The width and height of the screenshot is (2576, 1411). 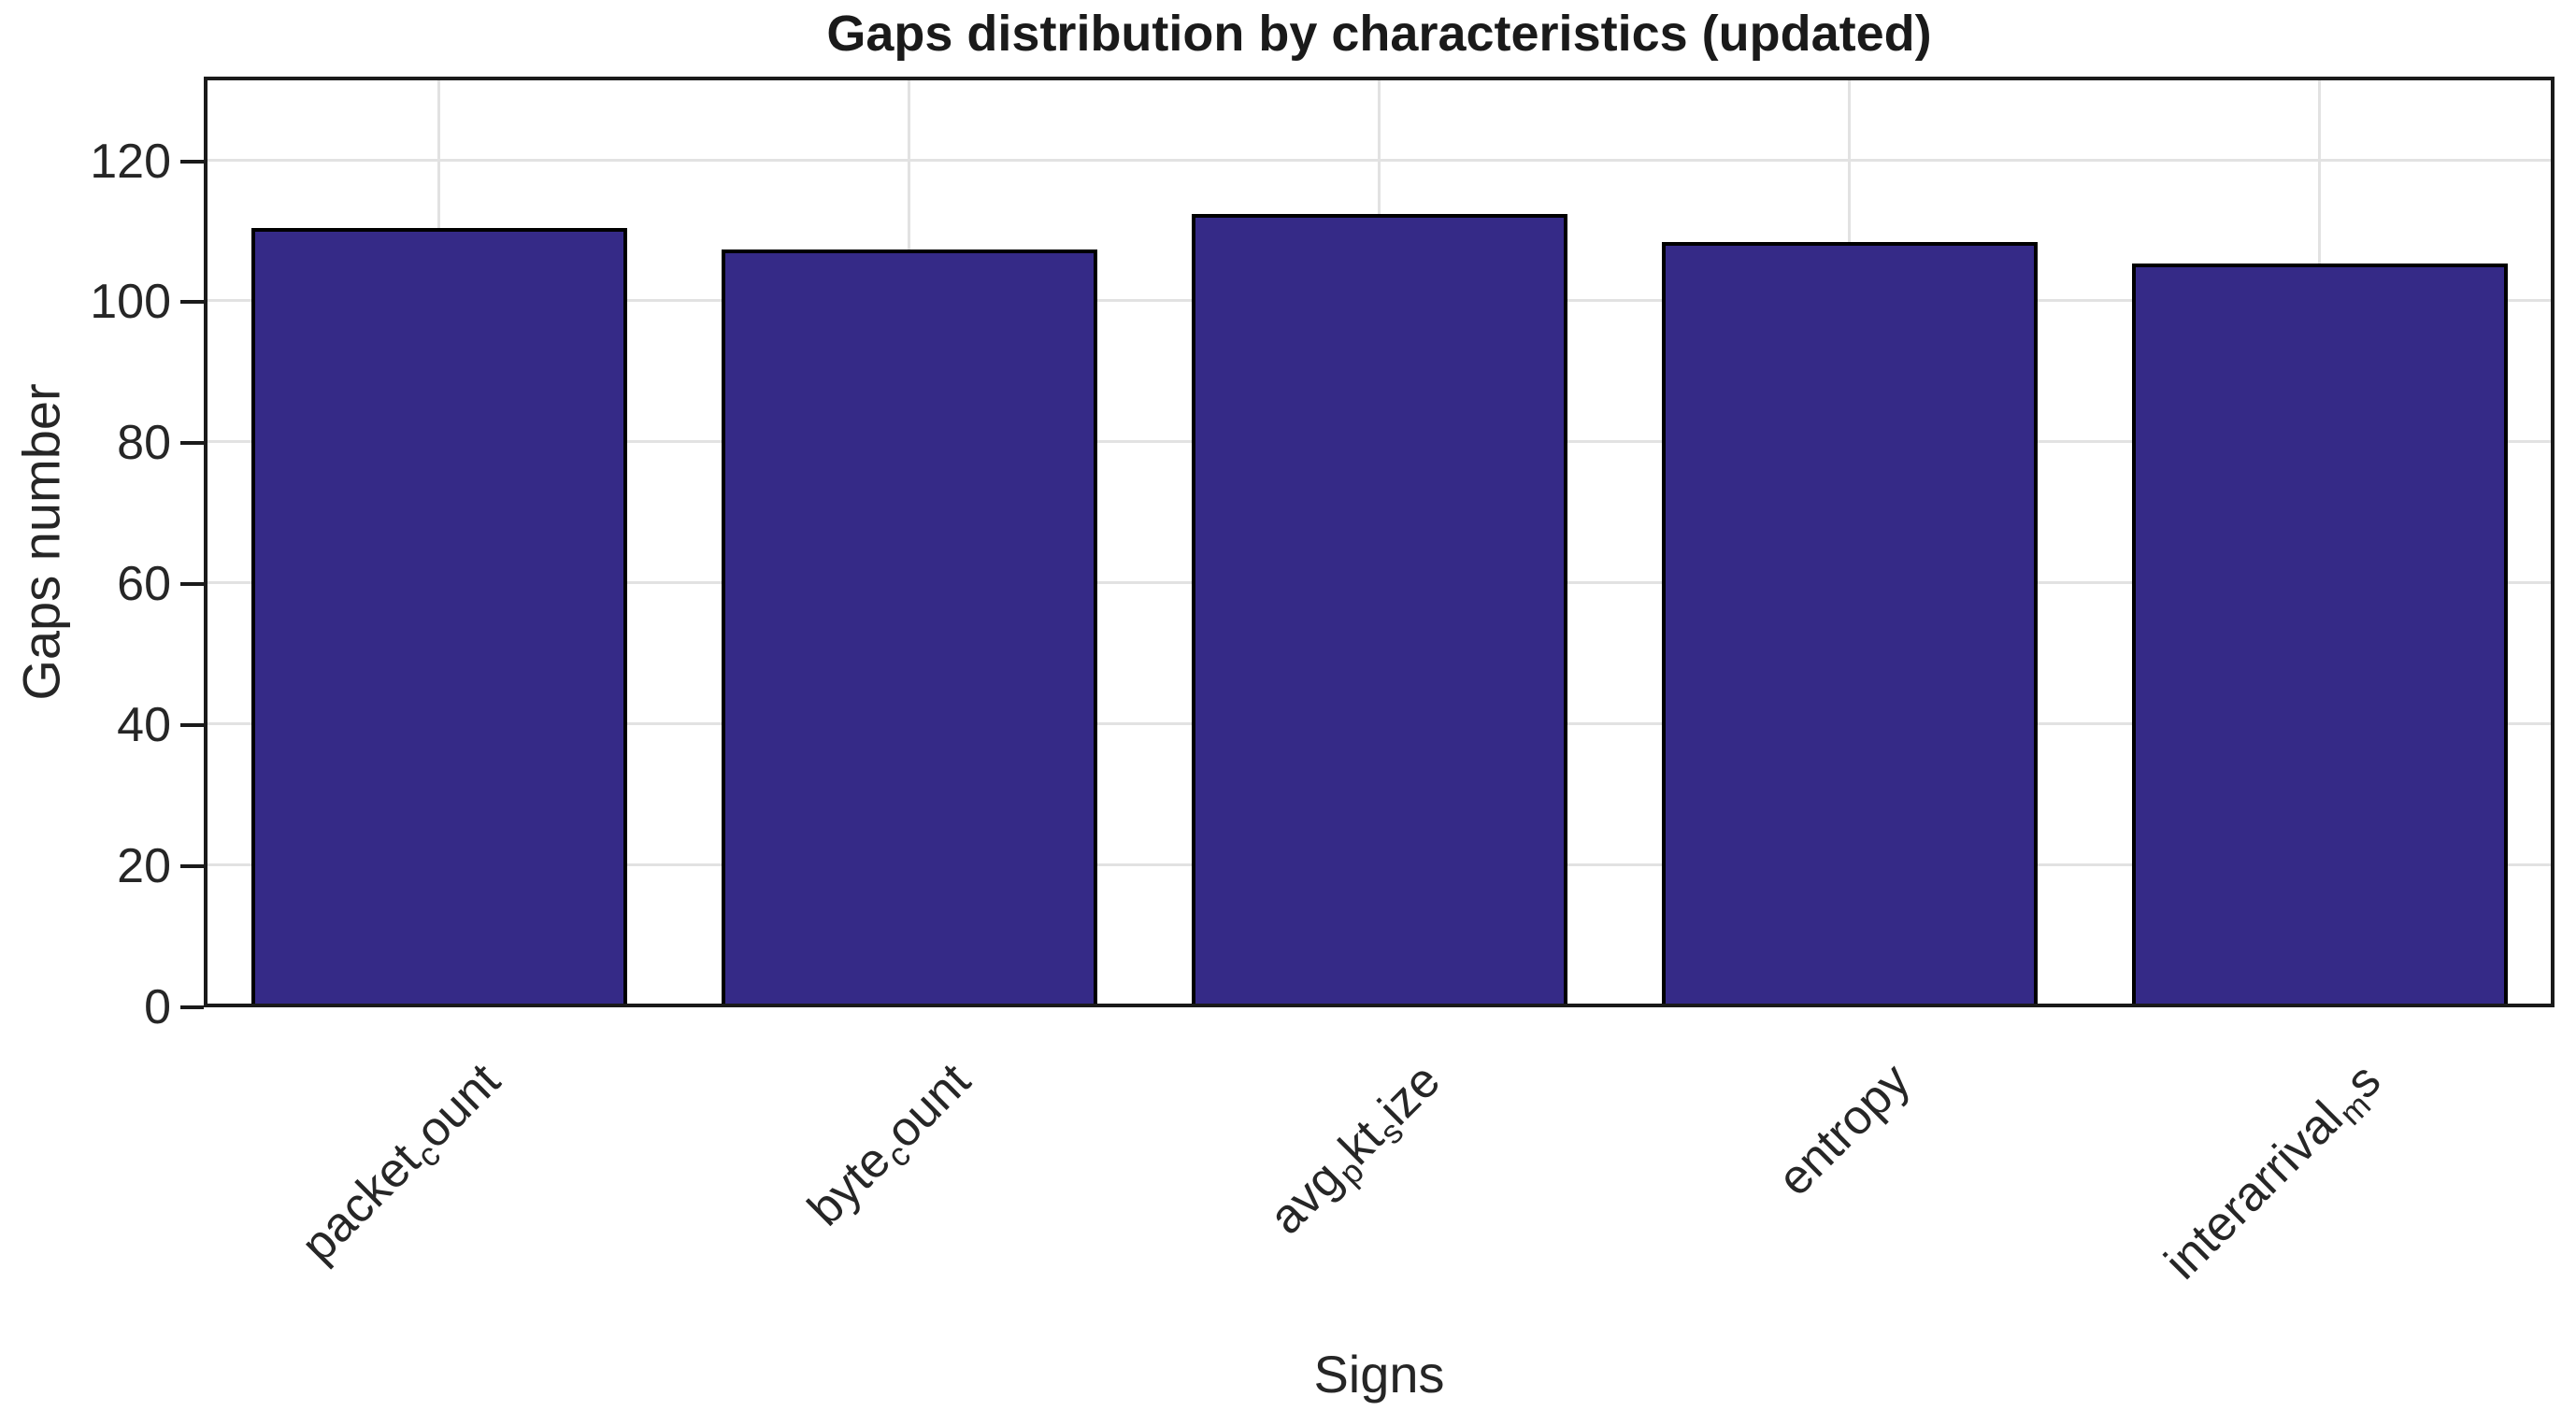 I want to click on x-tick-label: packetcount, so click(x=406, y=1168).